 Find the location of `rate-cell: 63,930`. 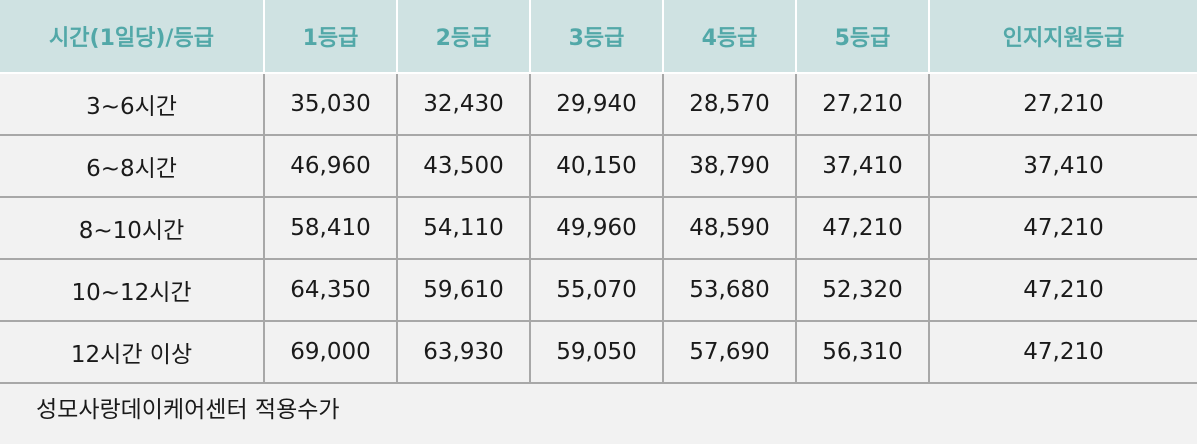

rate-cell: 63,930 is located at coordinates (463, 352).